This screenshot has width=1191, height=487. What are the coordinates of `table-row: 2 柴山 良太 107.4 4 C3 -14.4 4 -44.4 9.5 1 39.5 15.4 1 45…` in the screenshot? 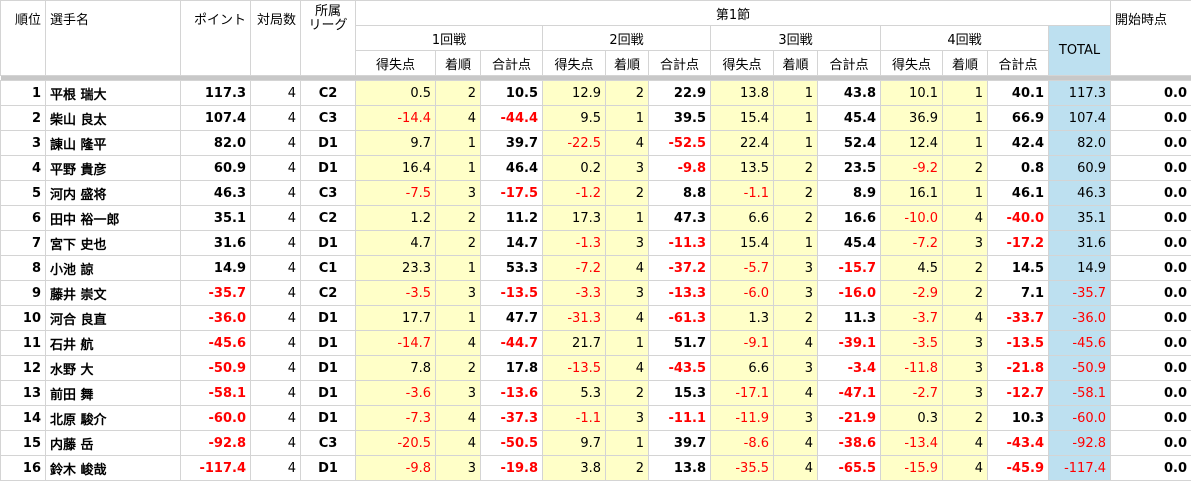 It's located at (595, 118).